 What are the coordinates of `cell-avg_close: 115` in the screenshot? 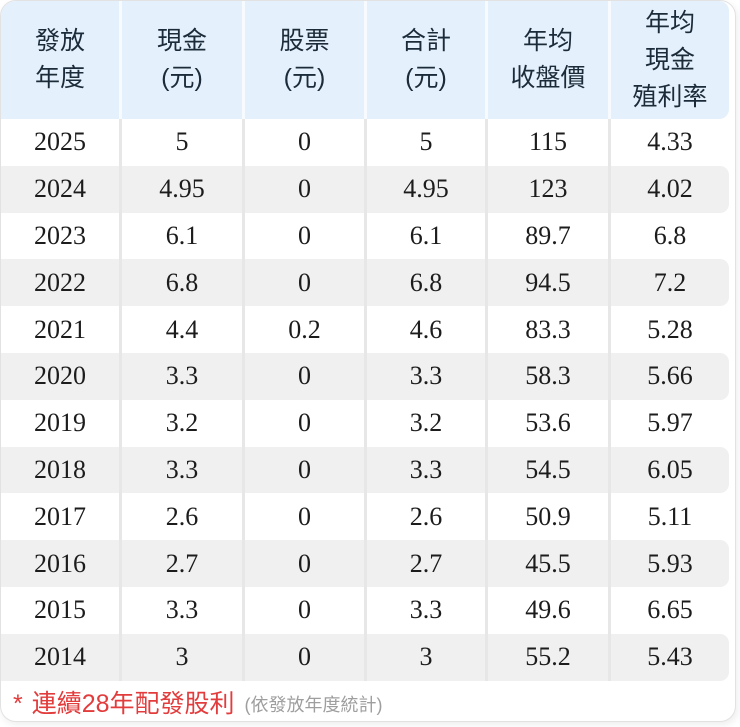 It's located at (549, 142).